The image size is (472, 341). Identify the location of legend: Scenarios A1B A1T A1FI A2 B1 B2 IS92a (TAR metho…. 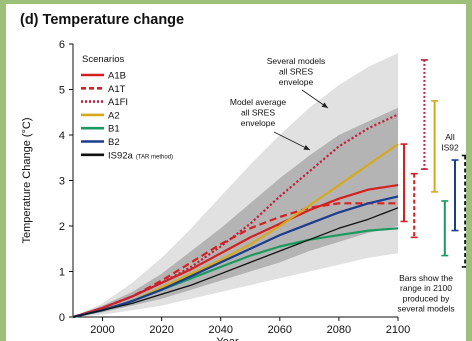
(127, 107).